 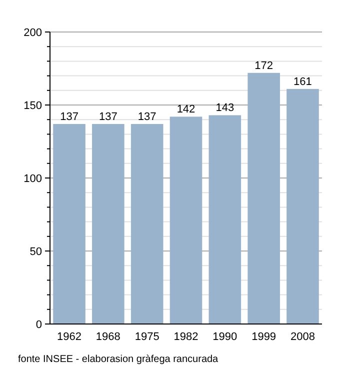 I want to click on y-tick-label: 200, so click(x=33, y=33).